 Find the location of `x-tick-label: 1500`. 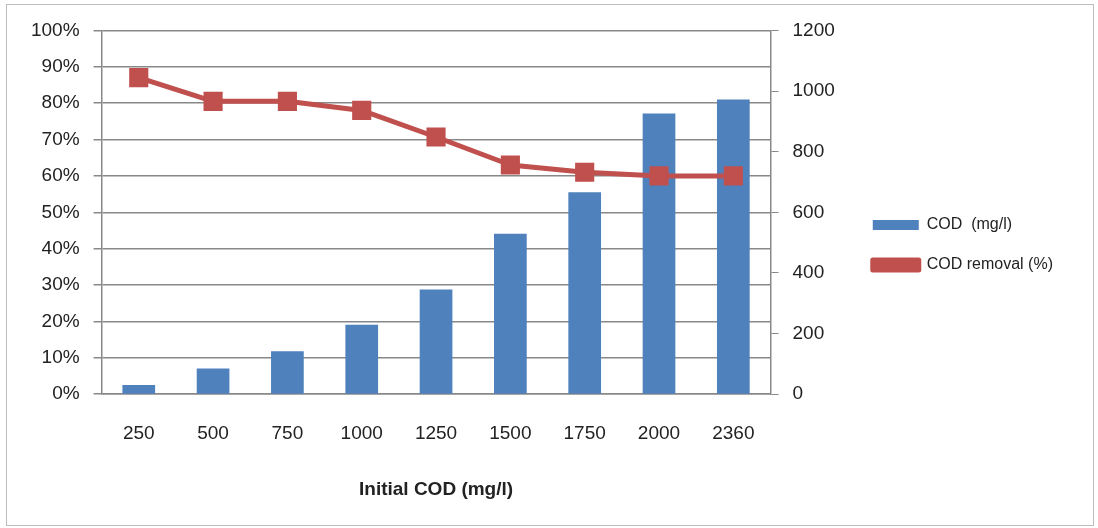

x-tick-label: 1500 is located at coordinates (510, 432).